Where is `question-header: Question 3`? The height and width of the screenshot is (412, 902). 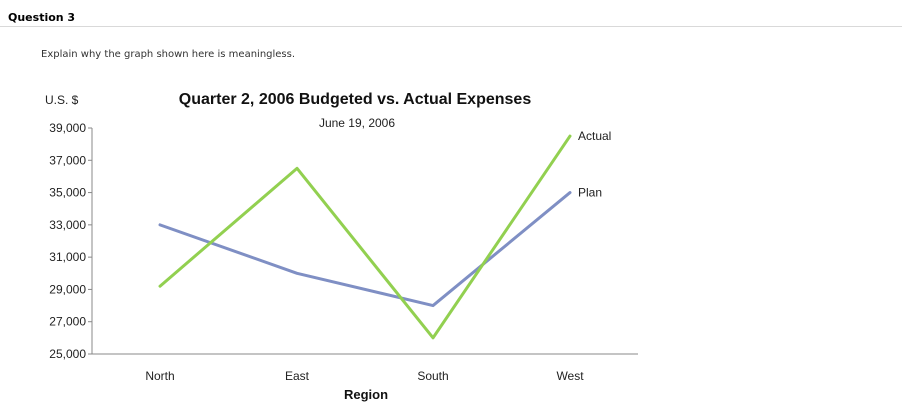 question-header: Question 3 is located at coordinates (451, 13).